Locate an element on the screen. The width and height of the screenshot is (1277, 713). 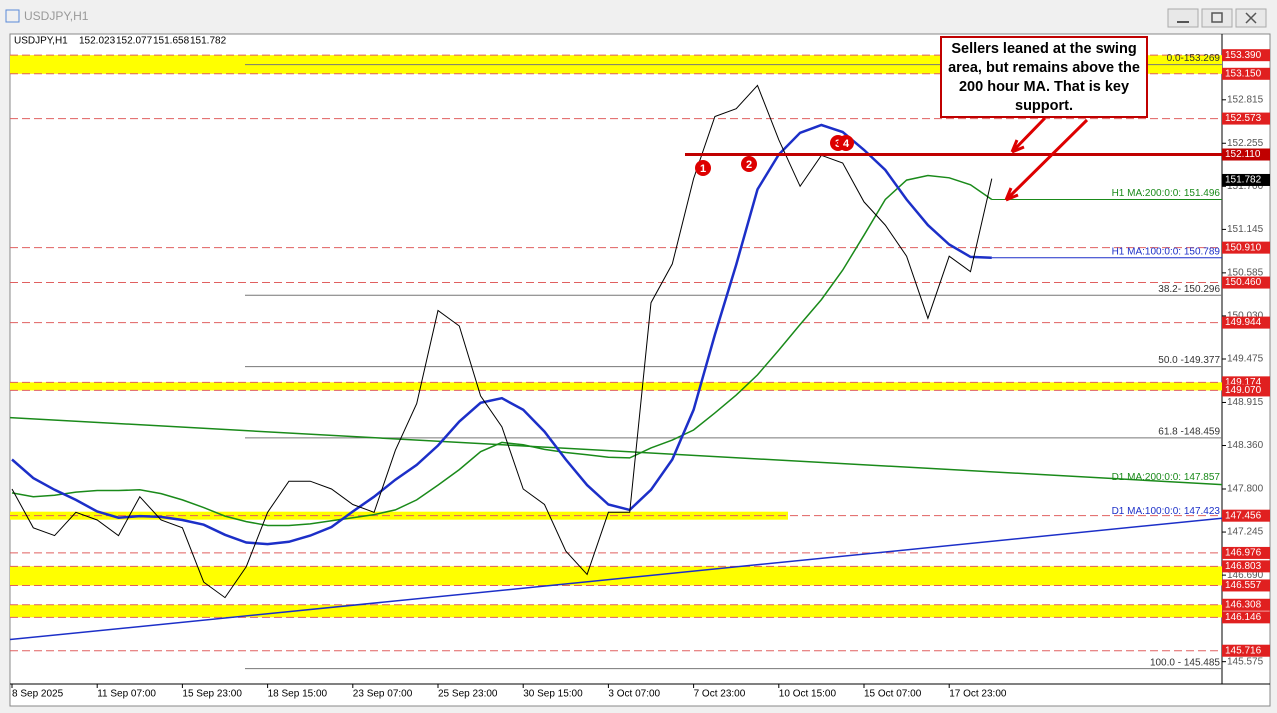
ohlc-info: 152.023 152.077 151.658 151.782 is located at coordinates (153, 41).